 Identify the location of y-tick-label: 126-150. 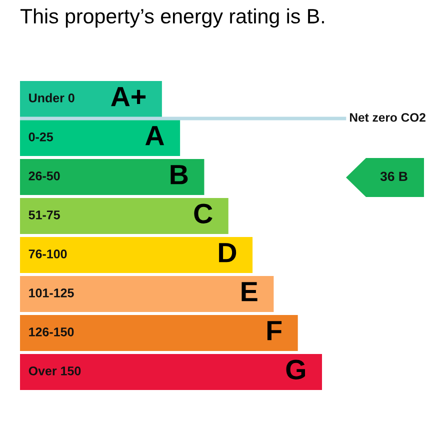
(51, 332).